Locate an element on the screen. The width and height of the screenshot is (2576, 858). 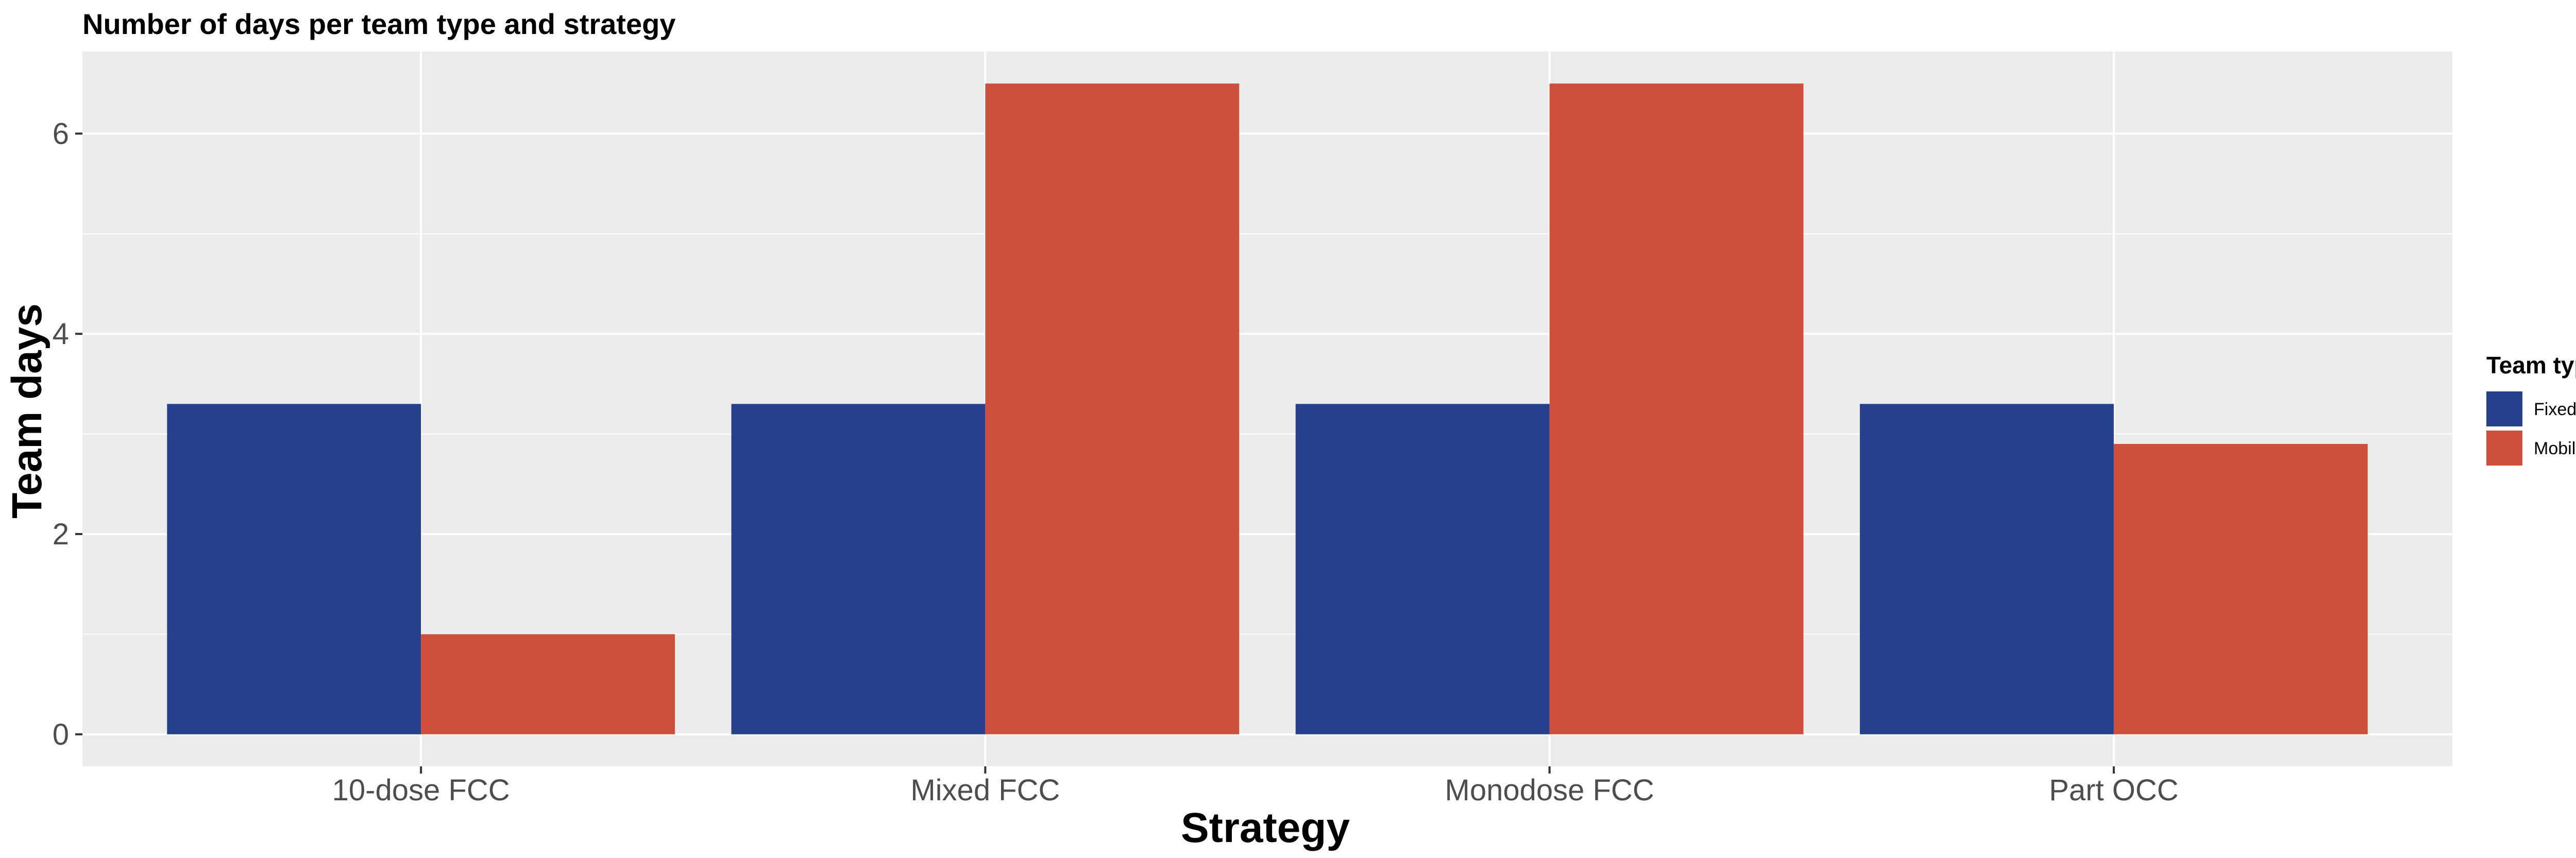
legend: Team type Fixed post Mobile team is located at coordinates (2531, 409).